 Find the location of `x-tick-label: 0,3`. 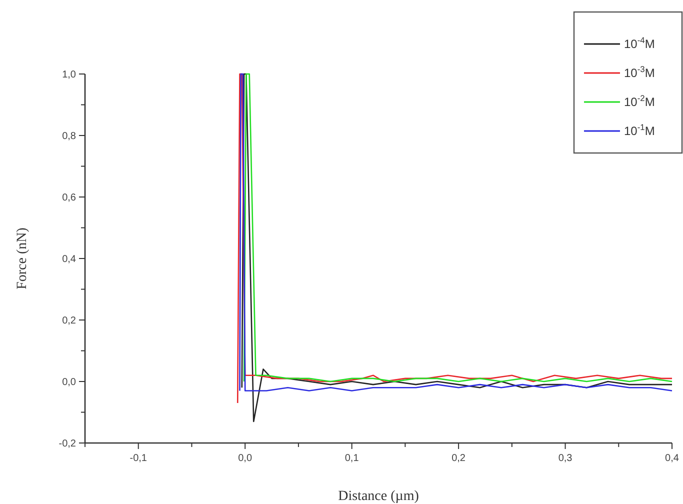

x-tick-label: 0,3 is located at coordinates (565, 458).